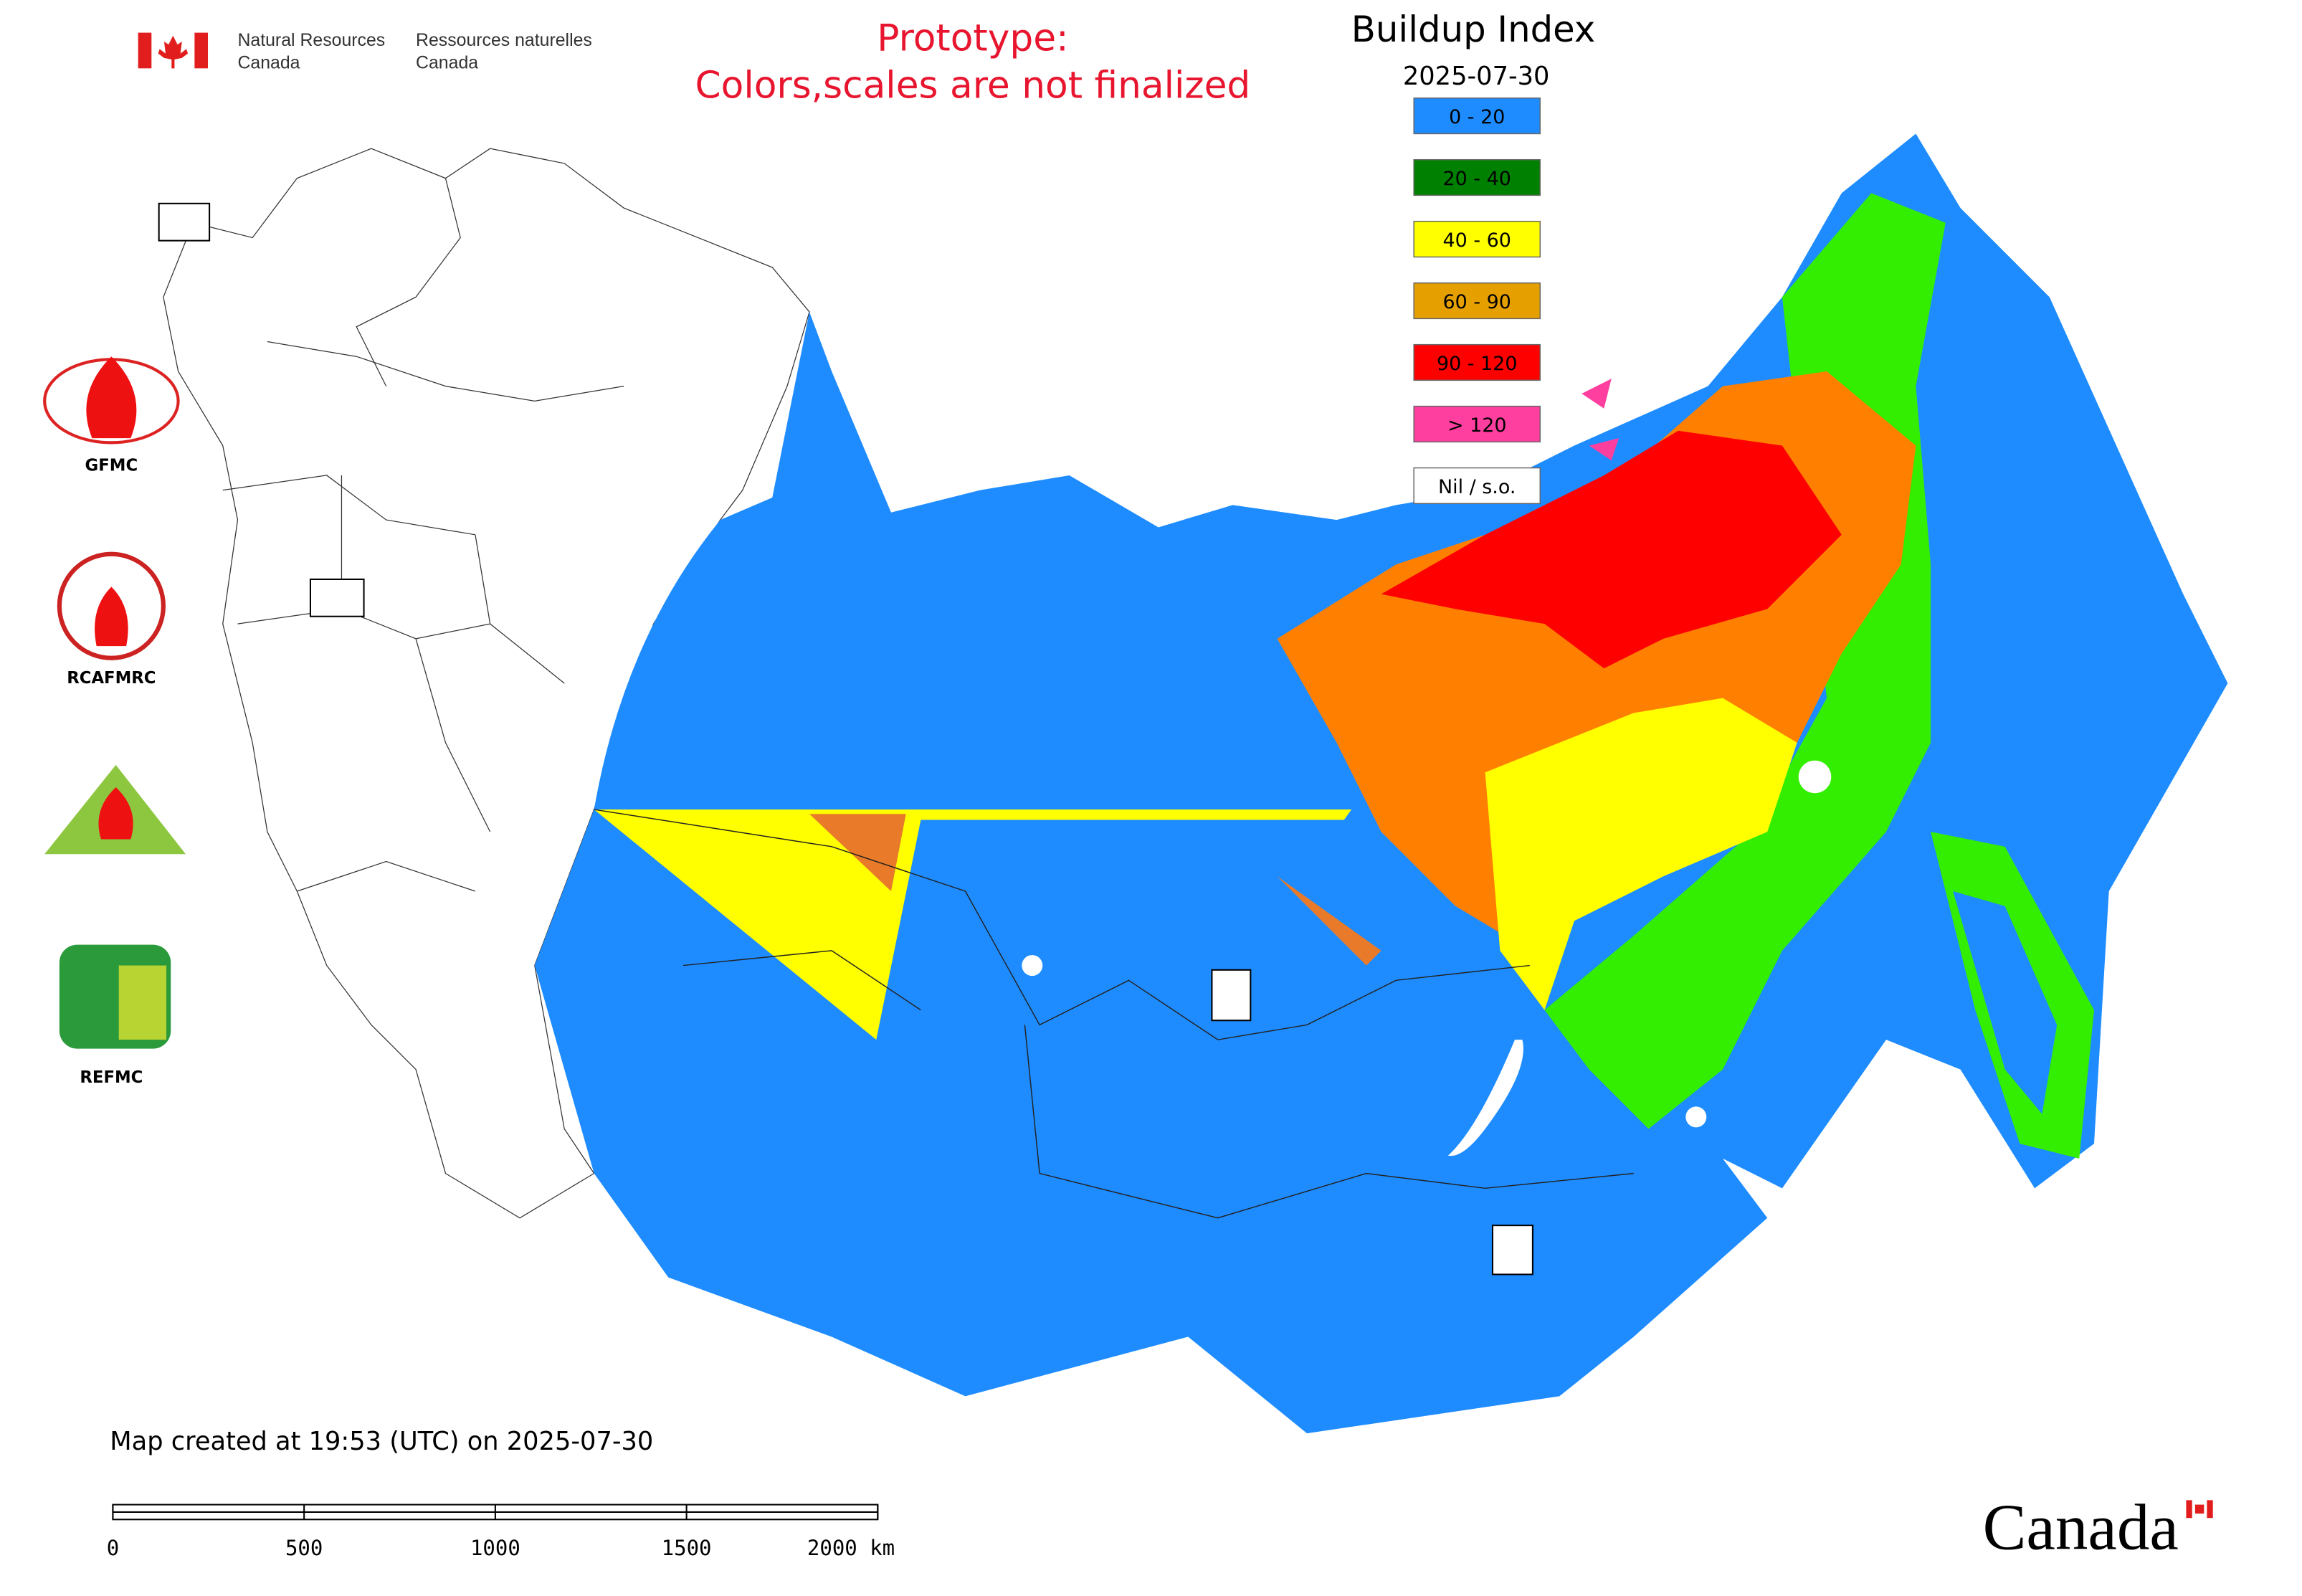 This screenshot has width=2302, height=1596. Describe the element at coordinates (504, 40) in the screenshot. I see `header-fr-1: Ressources naturelles` at that location.